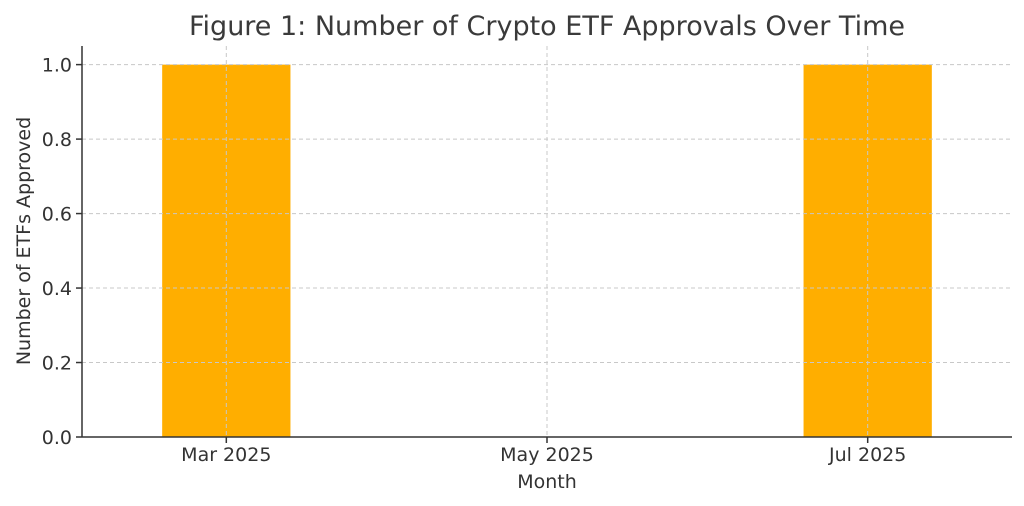  Describe the element at coordinates (24, 241) in the screenshot. I see `y-axis-label: Number of ETFs Approved` at that location.